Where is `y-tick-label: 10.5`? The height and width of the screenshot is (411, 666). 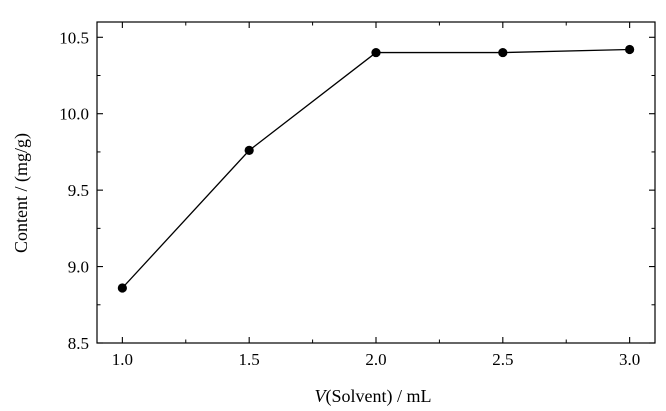
y-tick-label: 10.5 is located at coordinates (74, 37).